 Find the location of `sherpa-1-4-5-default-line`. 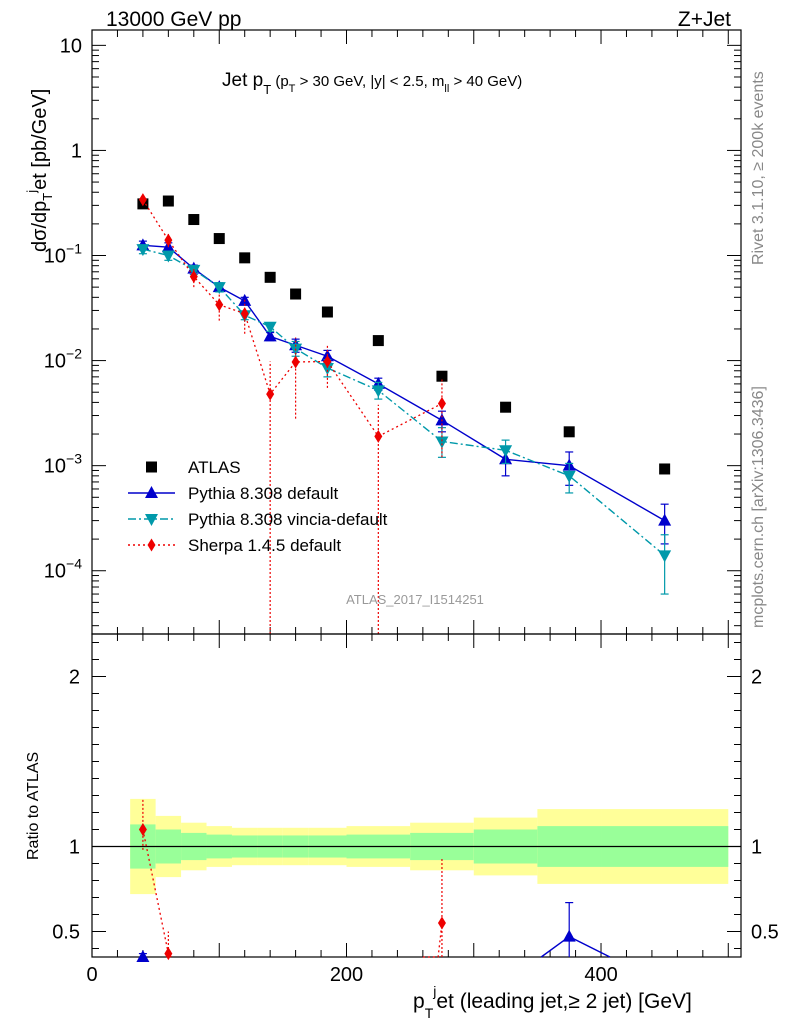

sherpa-1-4-5-default-line is located at coordinates (292, 318).